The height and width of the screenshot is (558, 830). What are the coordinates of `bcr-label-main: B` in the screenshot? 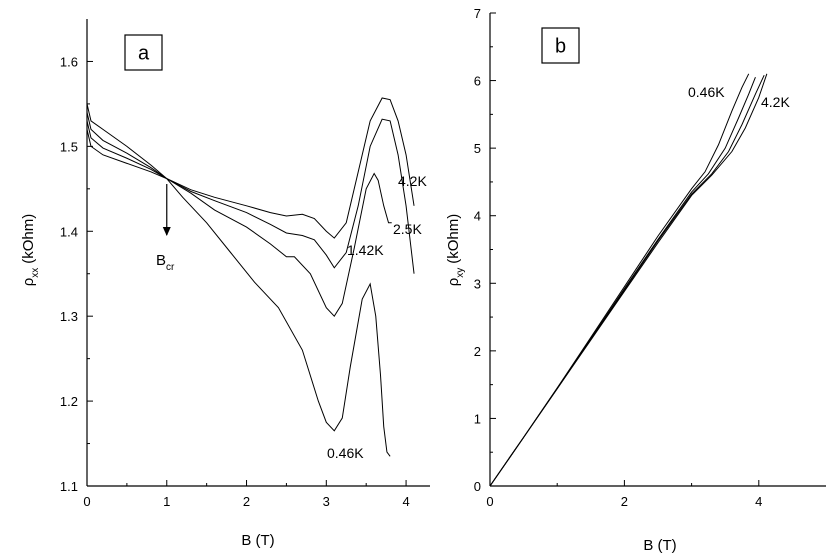 It's located at (161, 260).